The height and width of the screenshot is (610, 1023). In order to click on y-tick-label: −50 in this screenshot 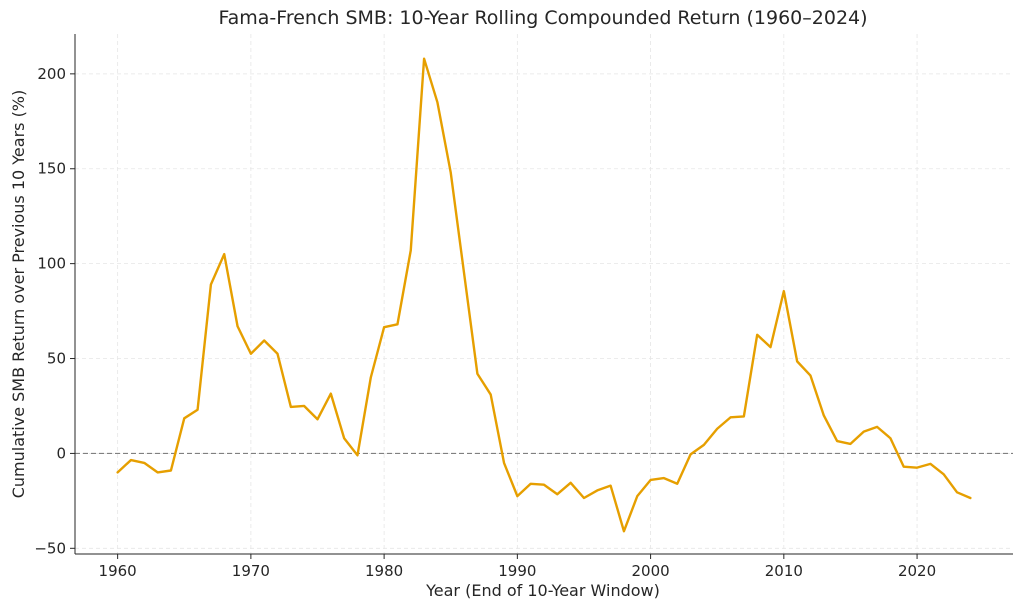, I will do `click(50, 548)`.